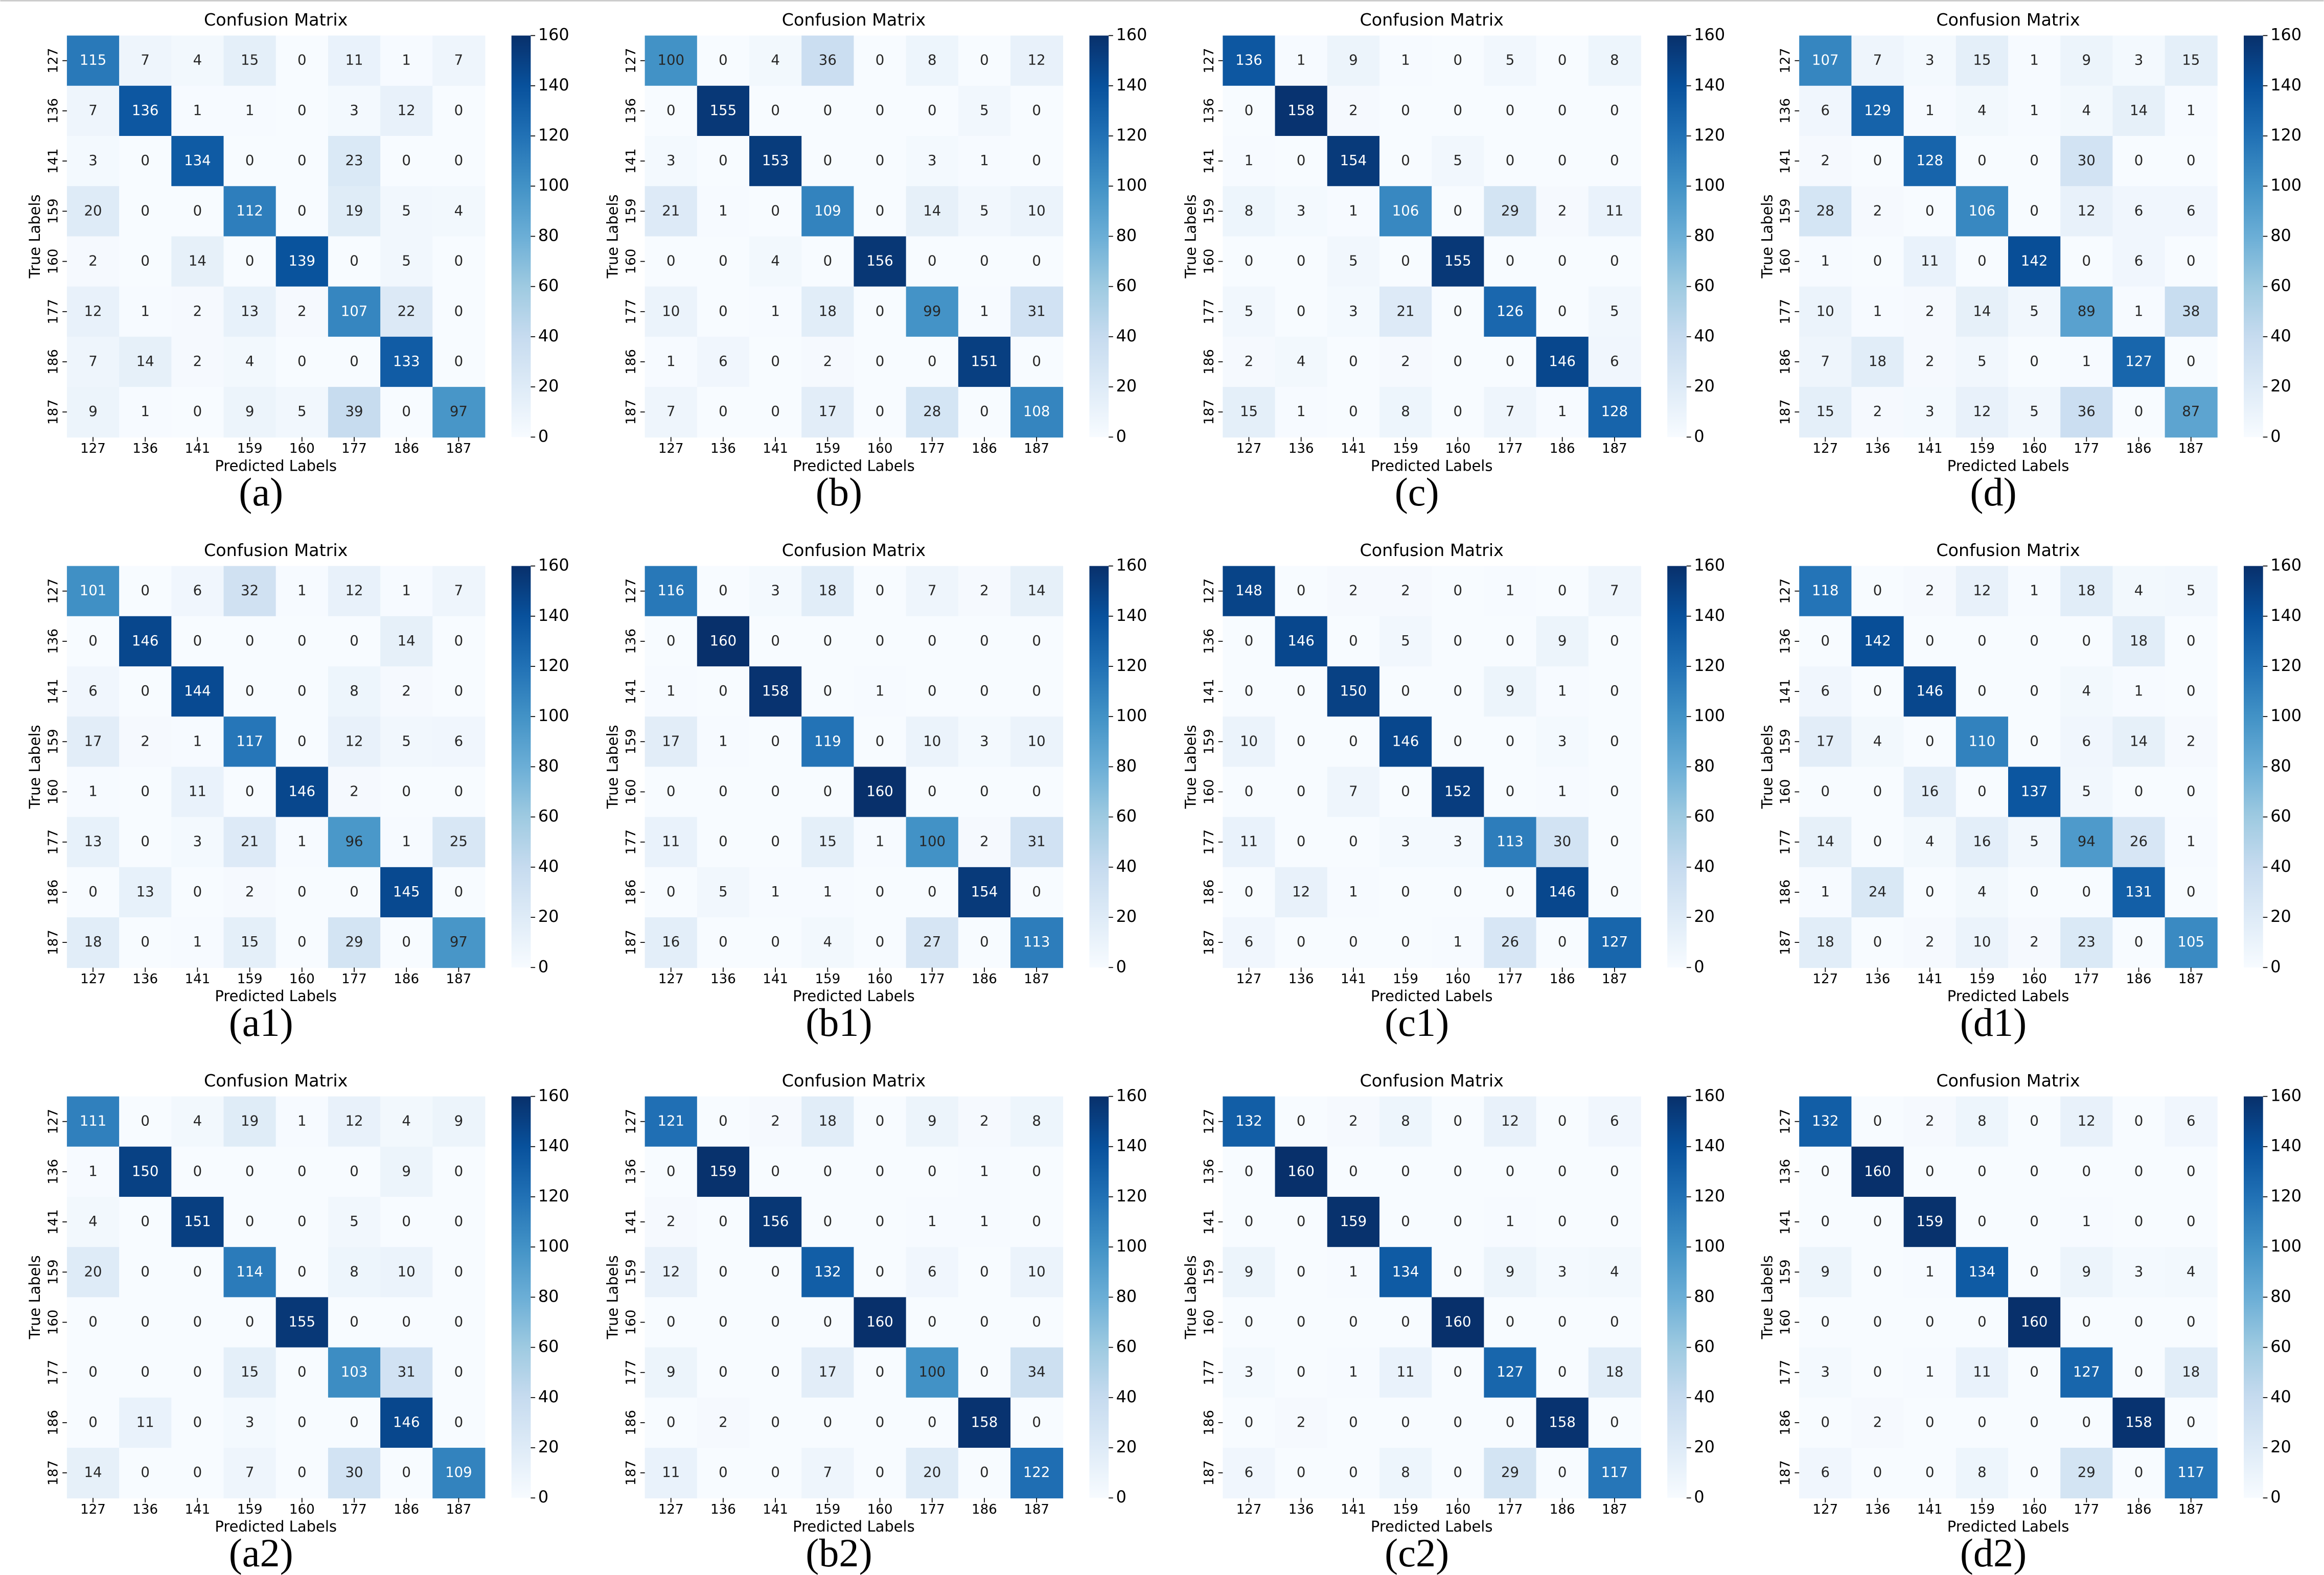 The height and width of the screenshot is (1575, 2324). I want to click on x-tick-label: 177, so click(1510, 1509).